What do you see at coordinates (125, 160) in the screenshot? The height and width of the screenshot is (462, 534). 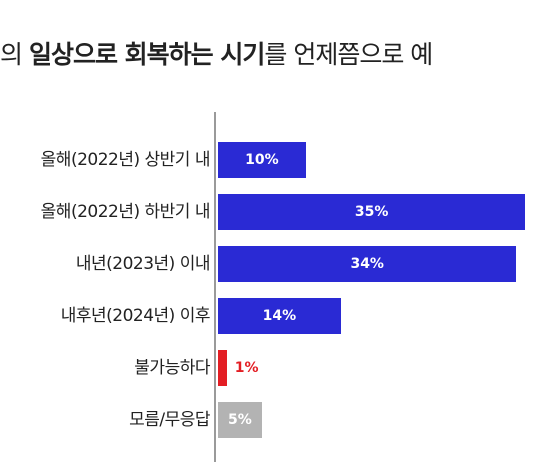 I see `category-label: 올해(2022년) 상반기 내` at bounding box center [125, 160].